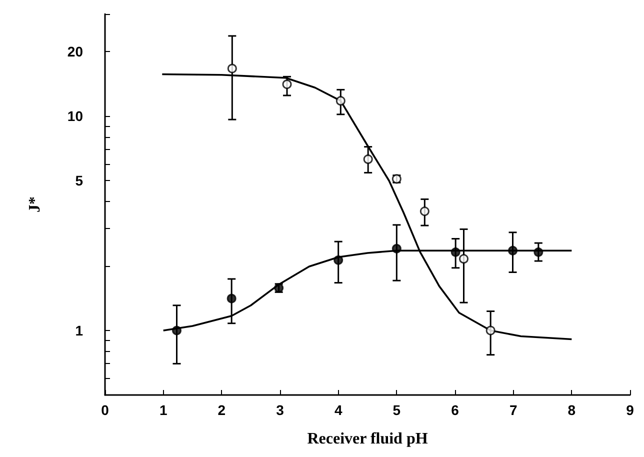 This screenshot has width=644, height=457. I want to click on x-tick-label: 7, so click(513, 410).